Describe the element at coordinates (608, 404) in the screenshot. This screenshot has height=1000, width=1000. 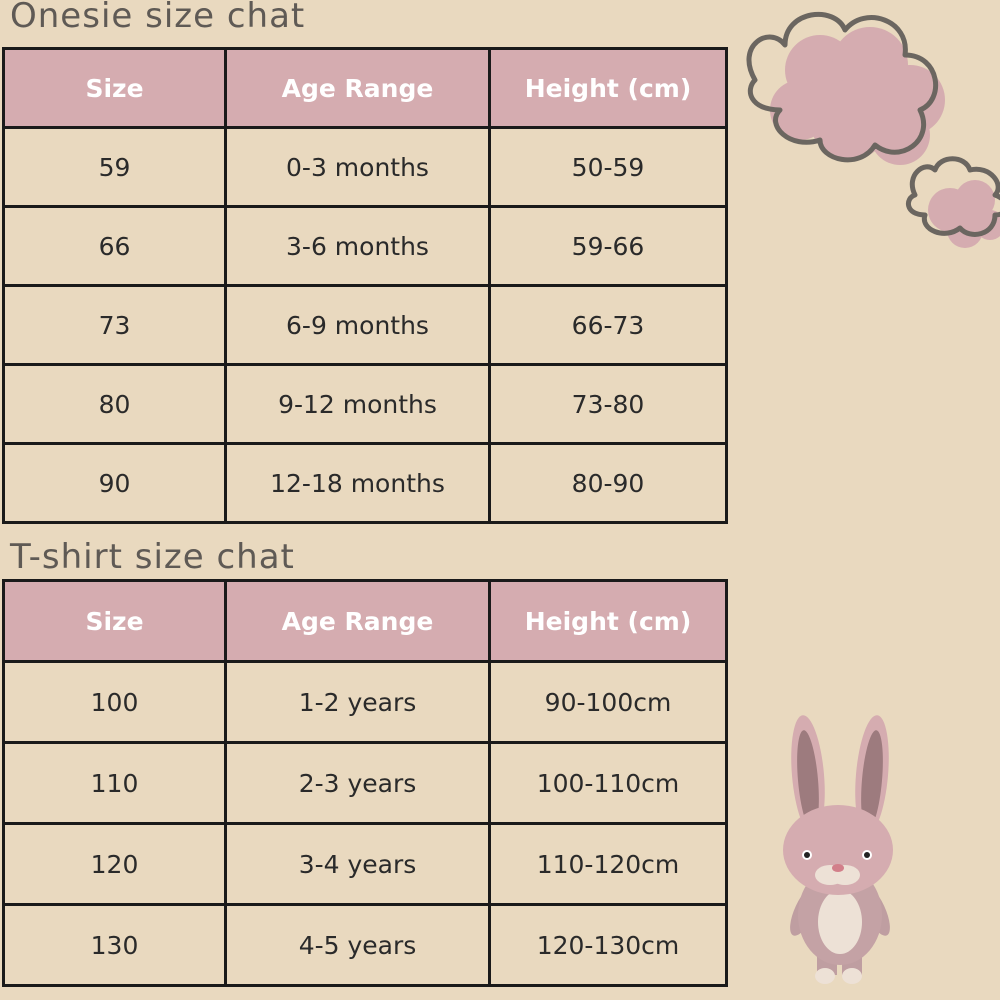
I see `cell-height: 73-80` at that location.